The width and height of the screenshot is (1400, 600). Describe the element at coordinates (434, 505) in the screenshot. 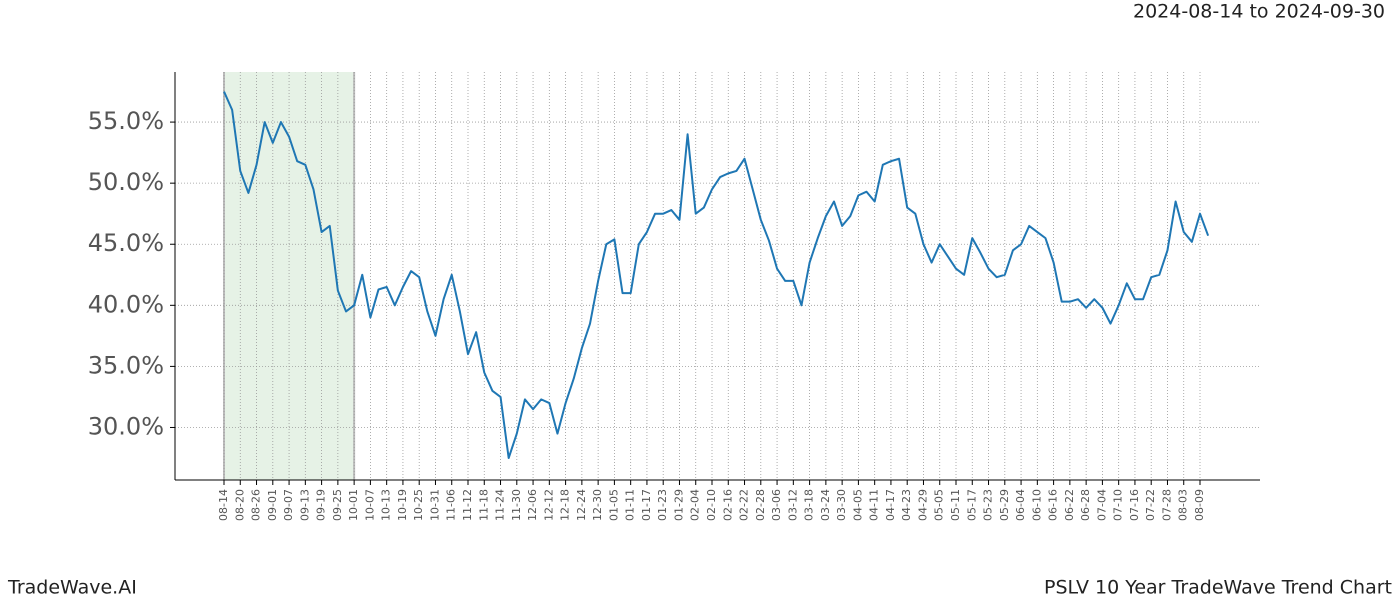

I see `x-tick-label: 10-31` at that location.